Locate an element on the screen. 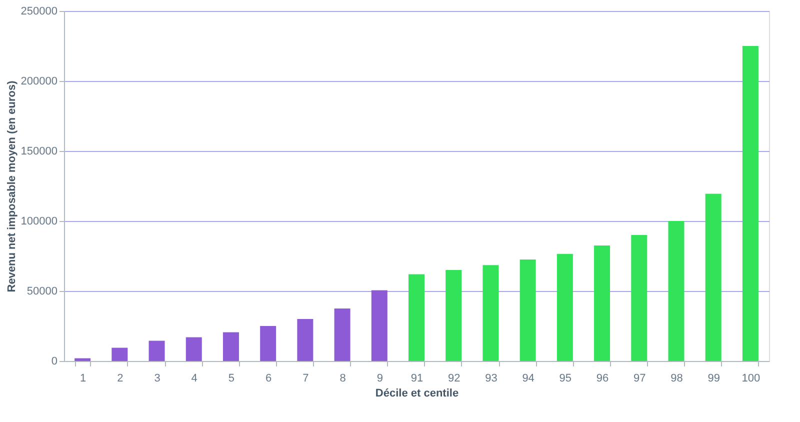 This screenshot has width=800, height=422. x-axis-title: Décile et centile is located at coordinates (417, 394).